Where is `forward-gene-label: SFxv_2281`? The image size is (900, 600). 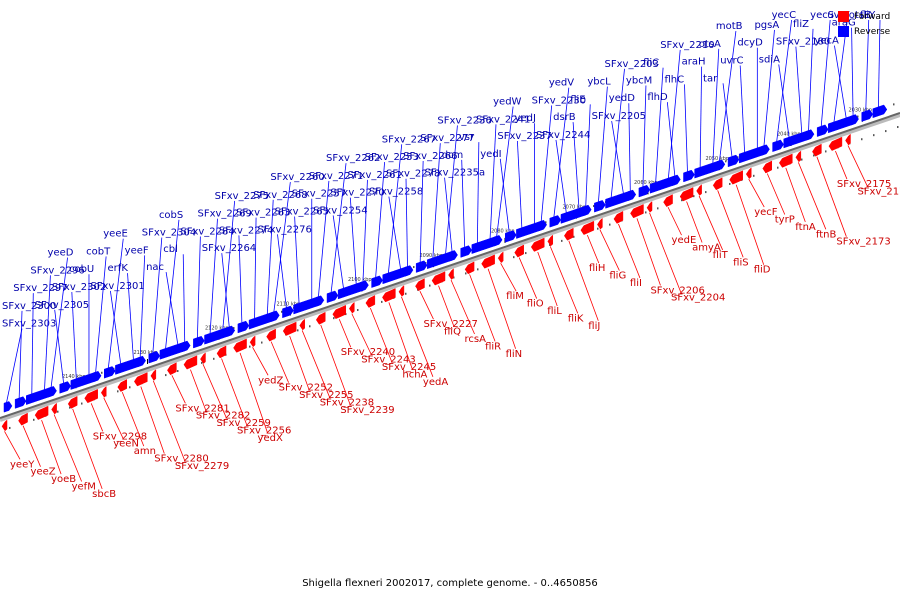
forward-gene-label: SFxv_2281 is located at coordinates (202, 408).